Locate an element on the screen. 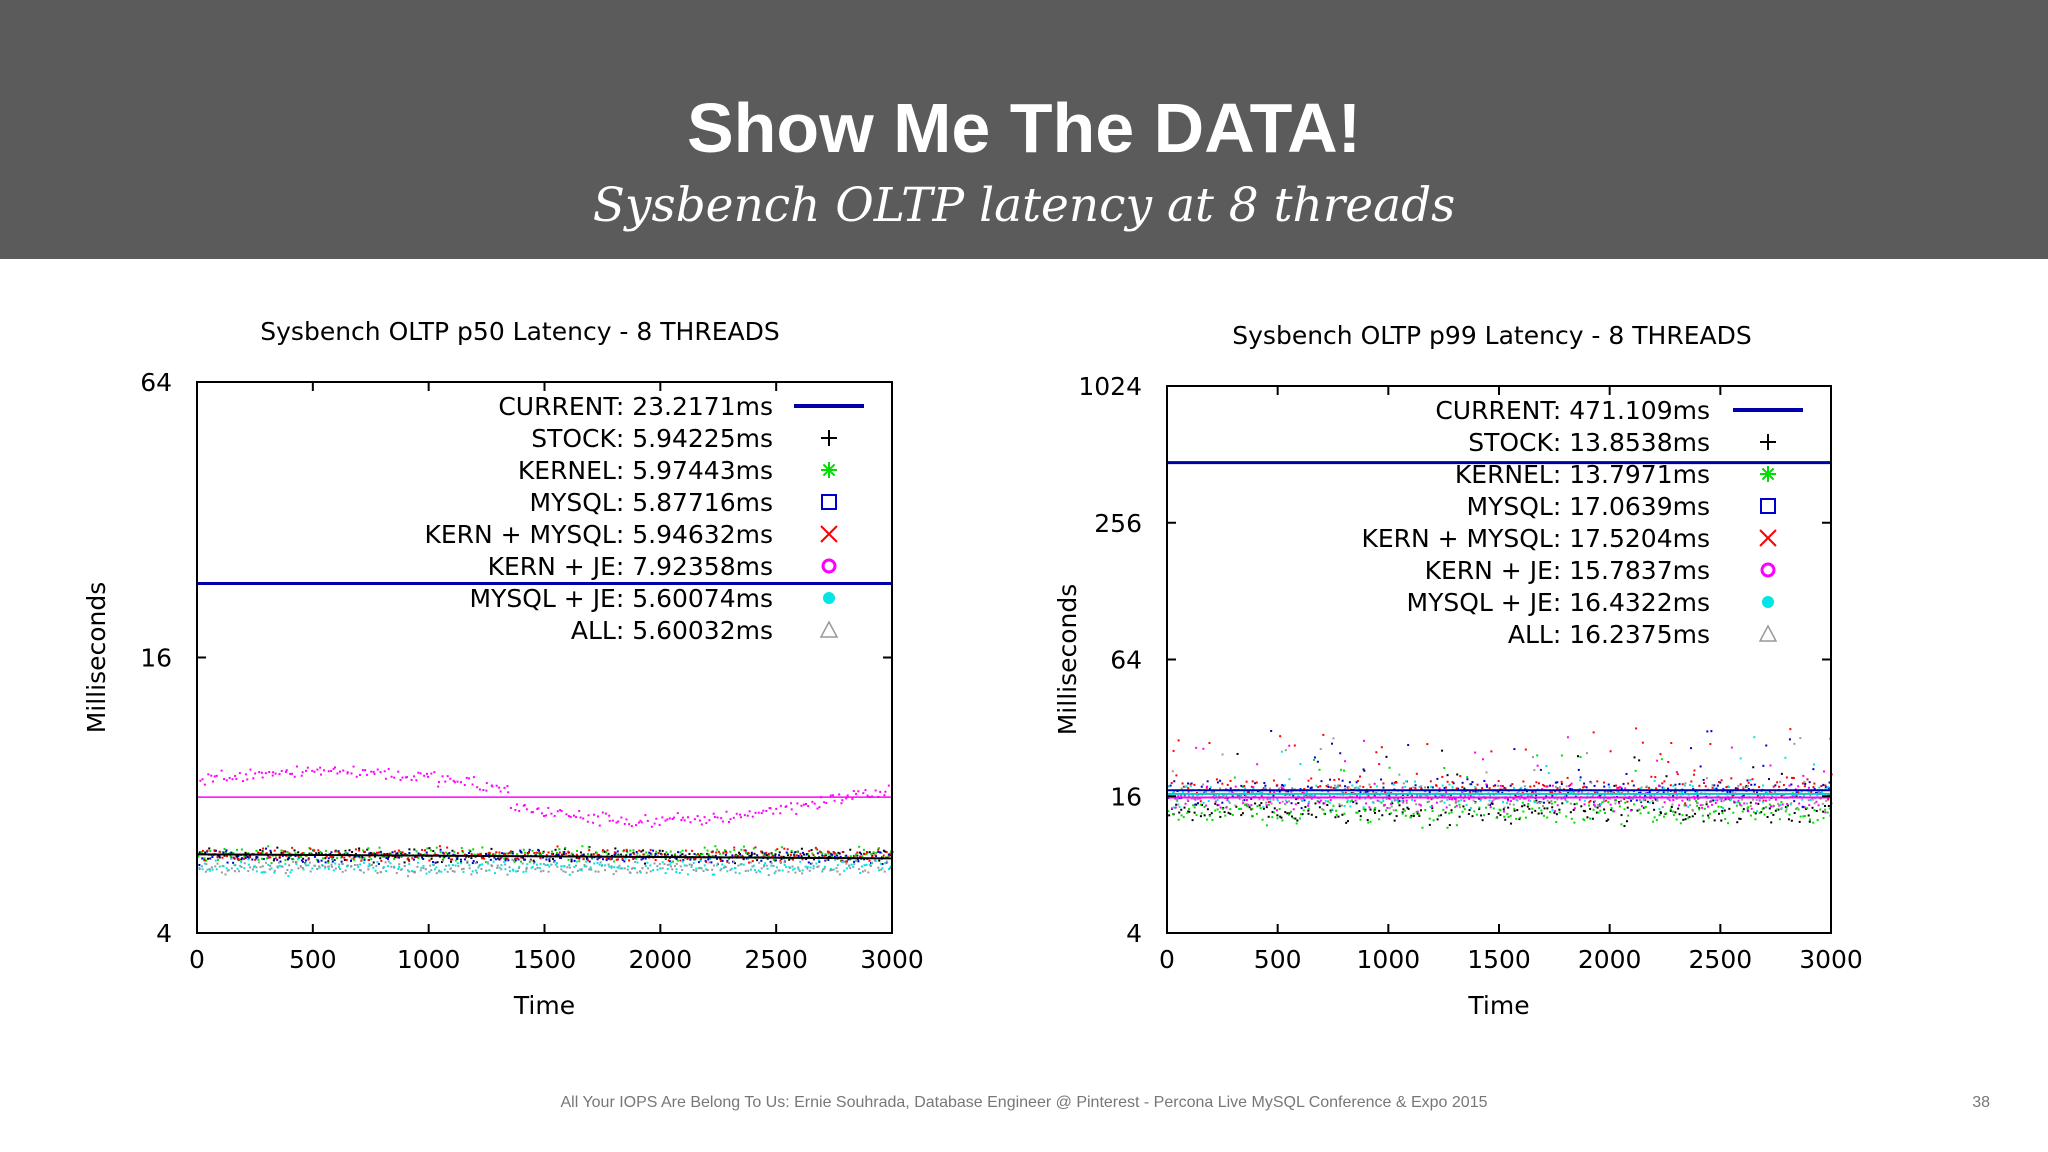 The width and height of the screenshot is (2048, 1152). x-tick-label: 1500 is located at coordinates (1499, 959).